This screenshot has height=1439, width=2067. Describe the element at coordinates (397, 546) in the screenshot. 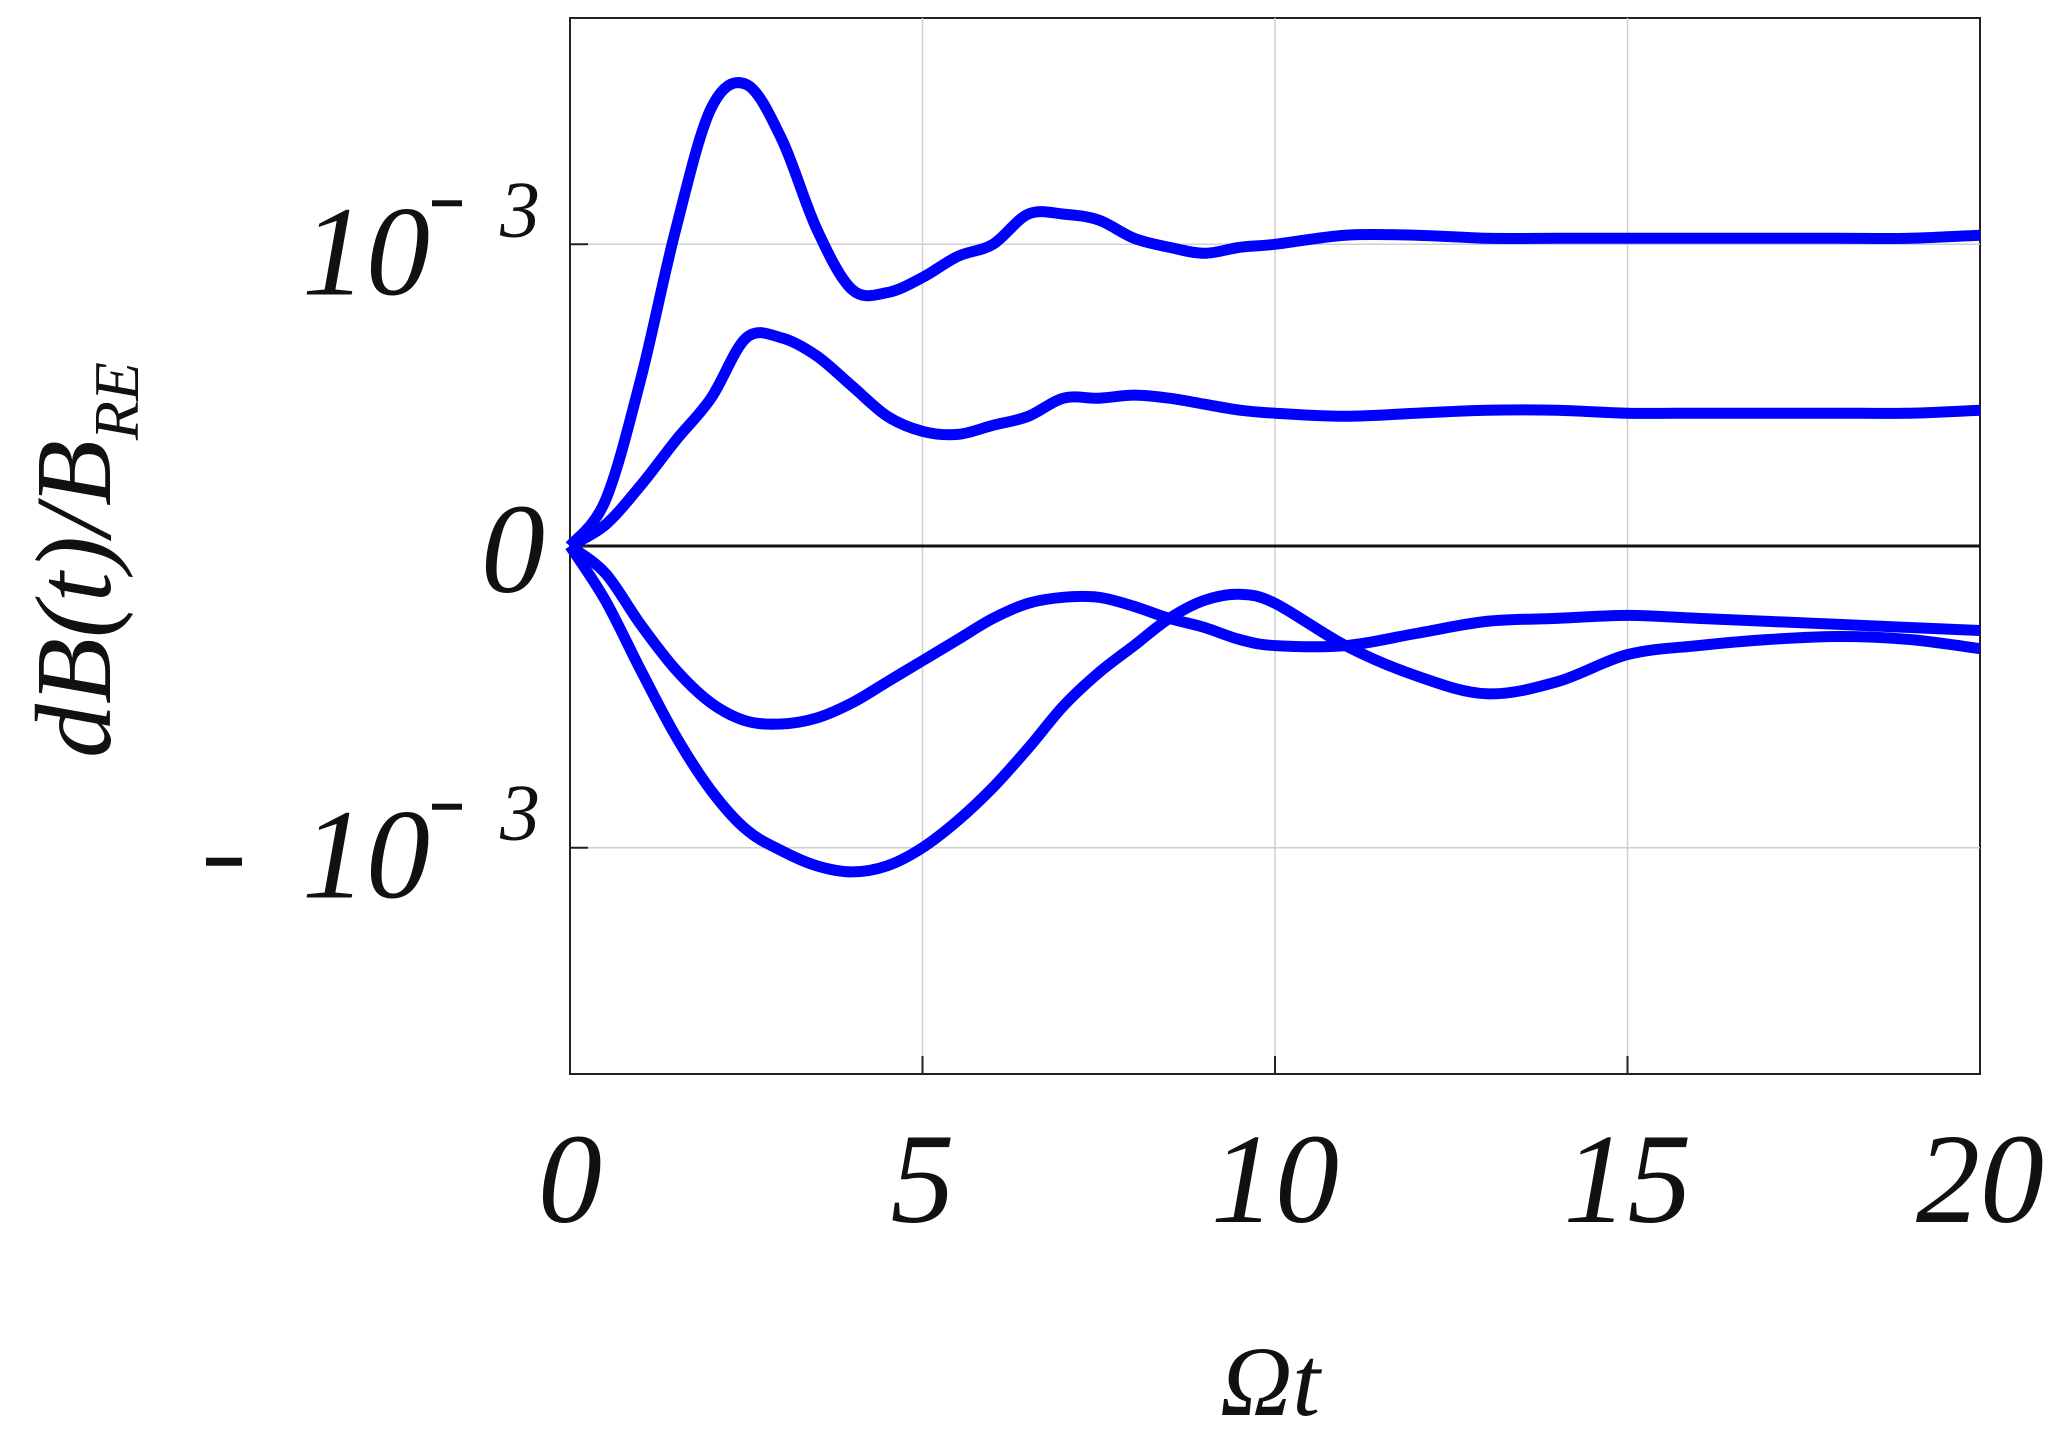

I see `y-ticks: 10 3 0 10 3` at that location.